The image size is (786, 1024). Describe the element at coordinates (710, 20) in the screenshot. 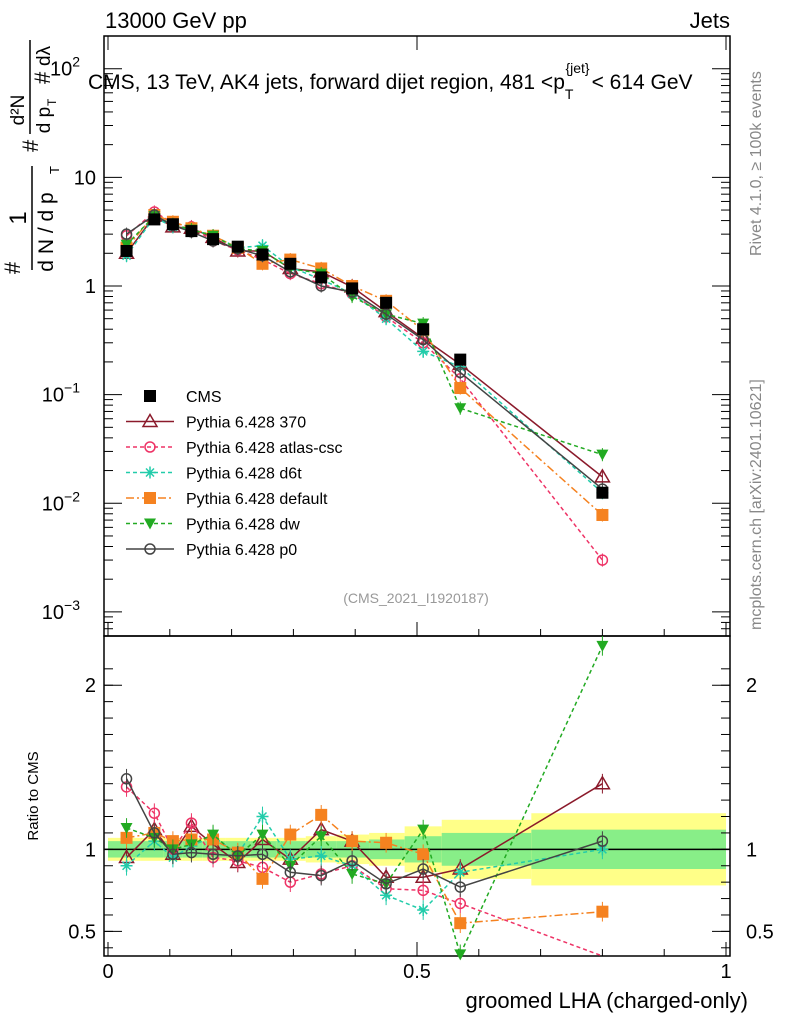

I see `category-label: Jets` at that location.